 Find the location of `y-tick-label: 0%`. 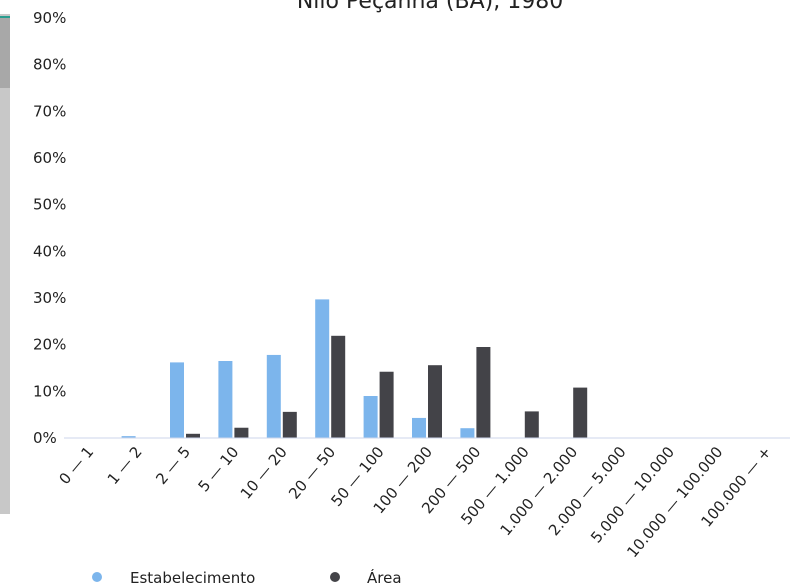

y-tick-label: 0% is located at coordinates (45, 438).